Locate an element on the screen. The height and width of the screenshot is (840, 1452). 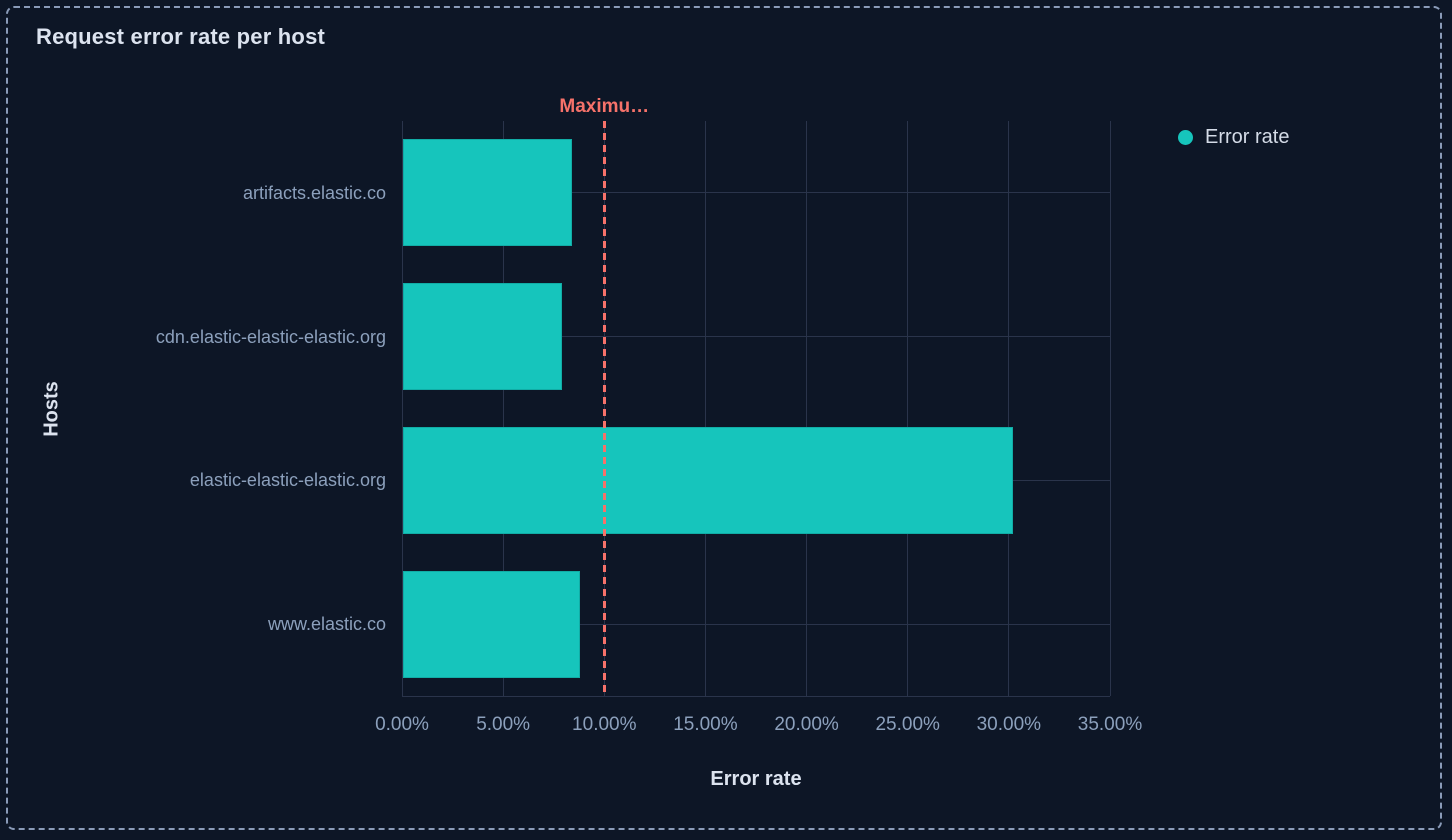
bar-artifacts.elastic.co is located at coordinates (487, 193).